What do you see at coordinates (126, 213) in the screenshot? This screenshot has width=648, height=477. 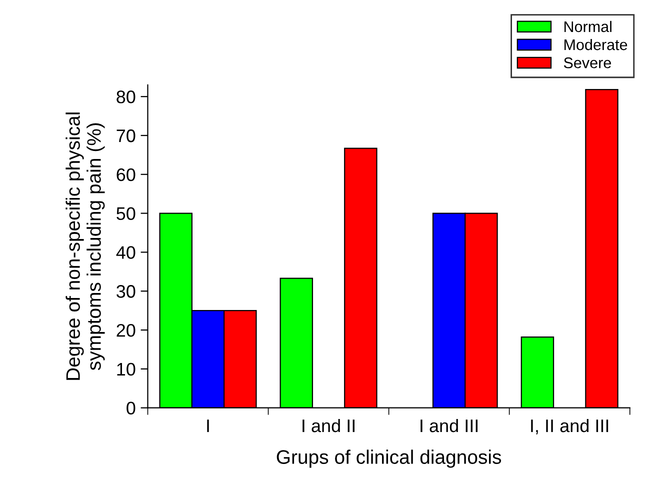 I see `y-tick-label: 50` at bounding box center [126, 213].